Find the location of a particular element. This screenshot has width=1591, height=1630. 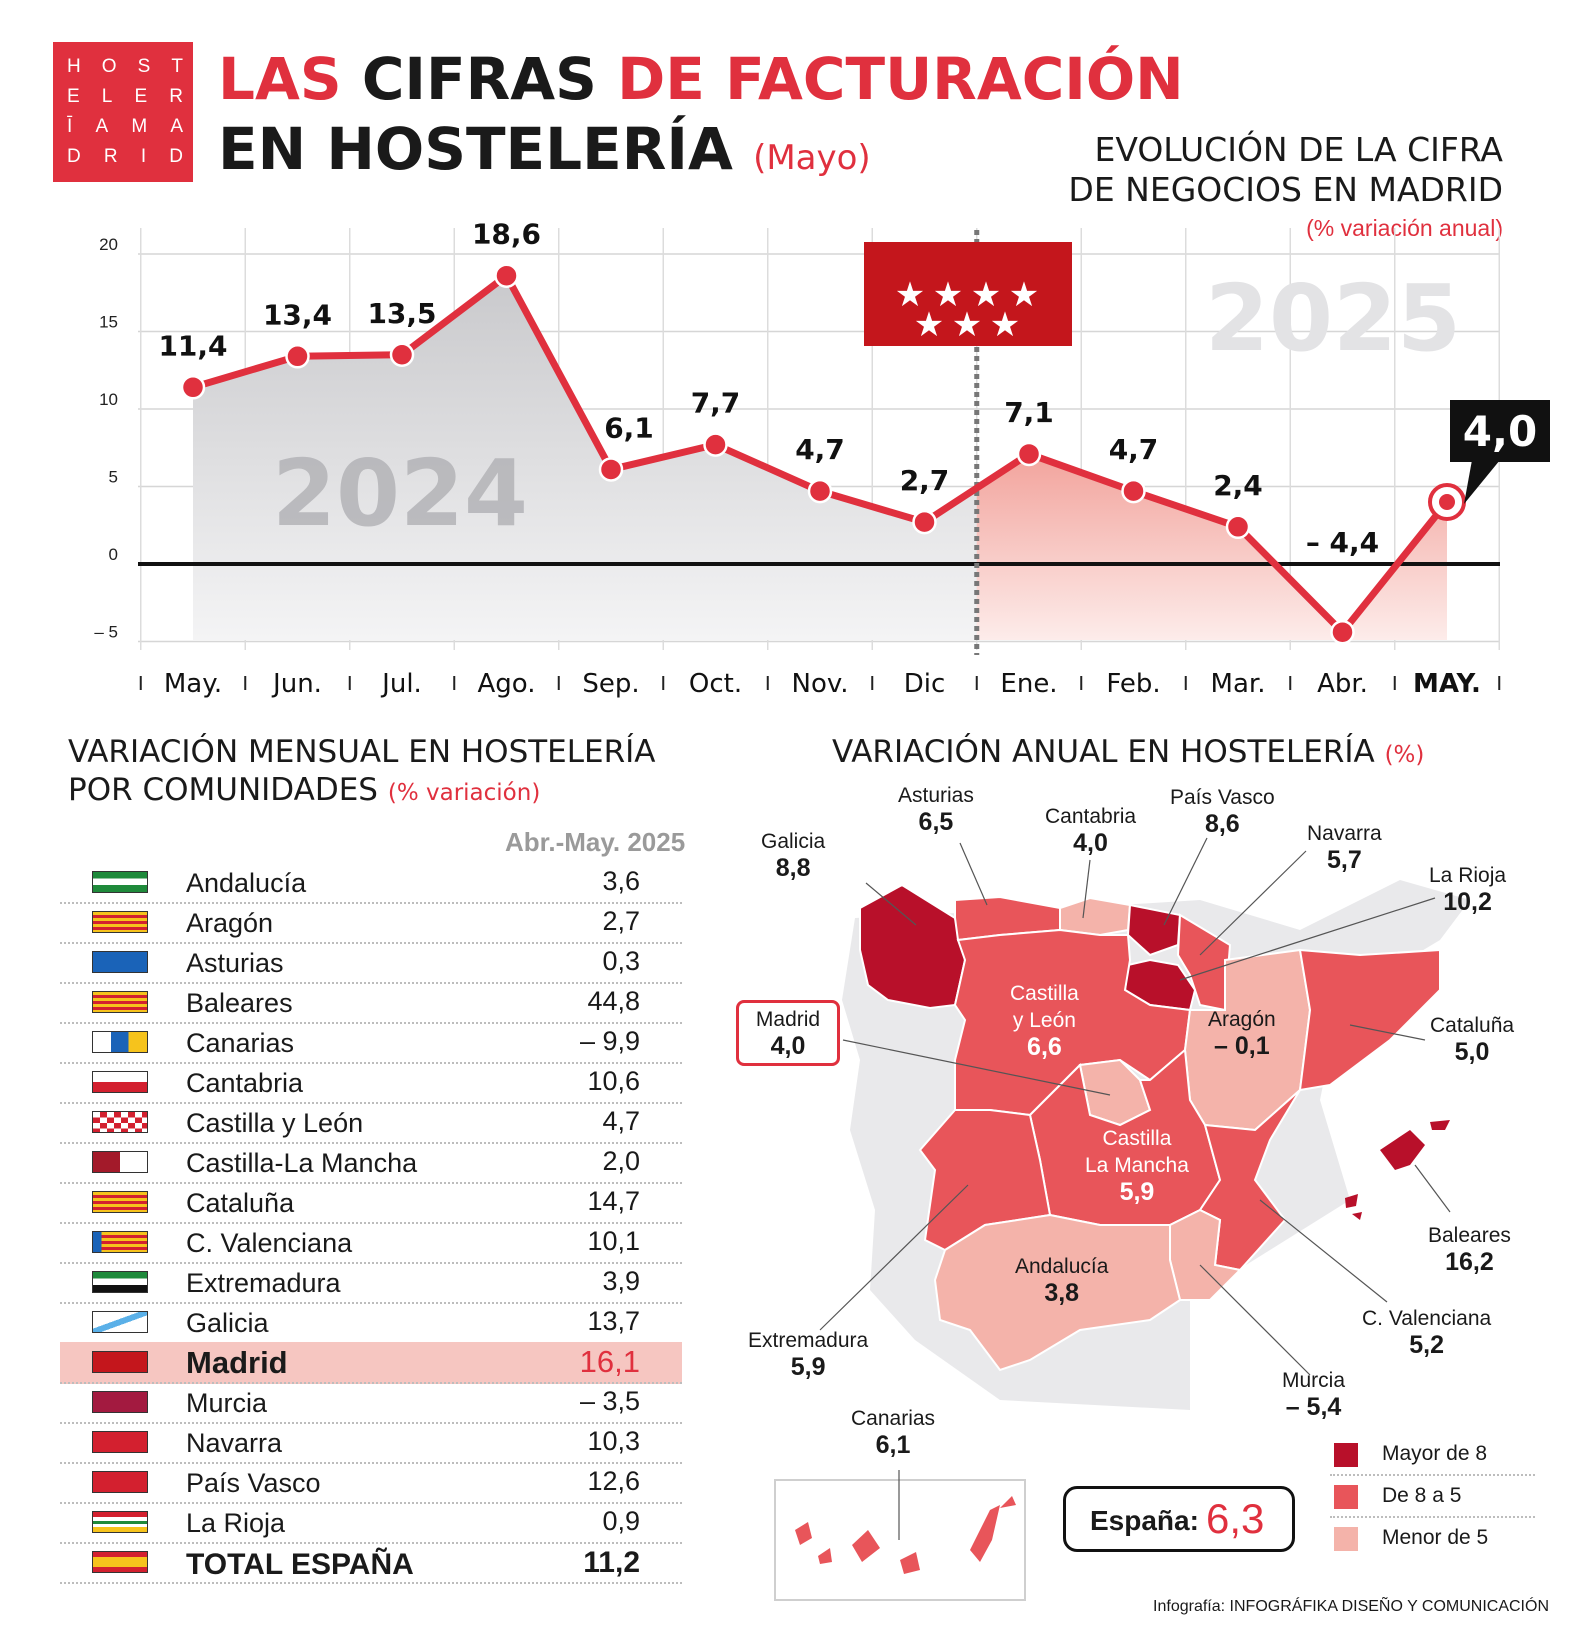

table-row-value: 3,9 is located at coordinates (621, 1281).